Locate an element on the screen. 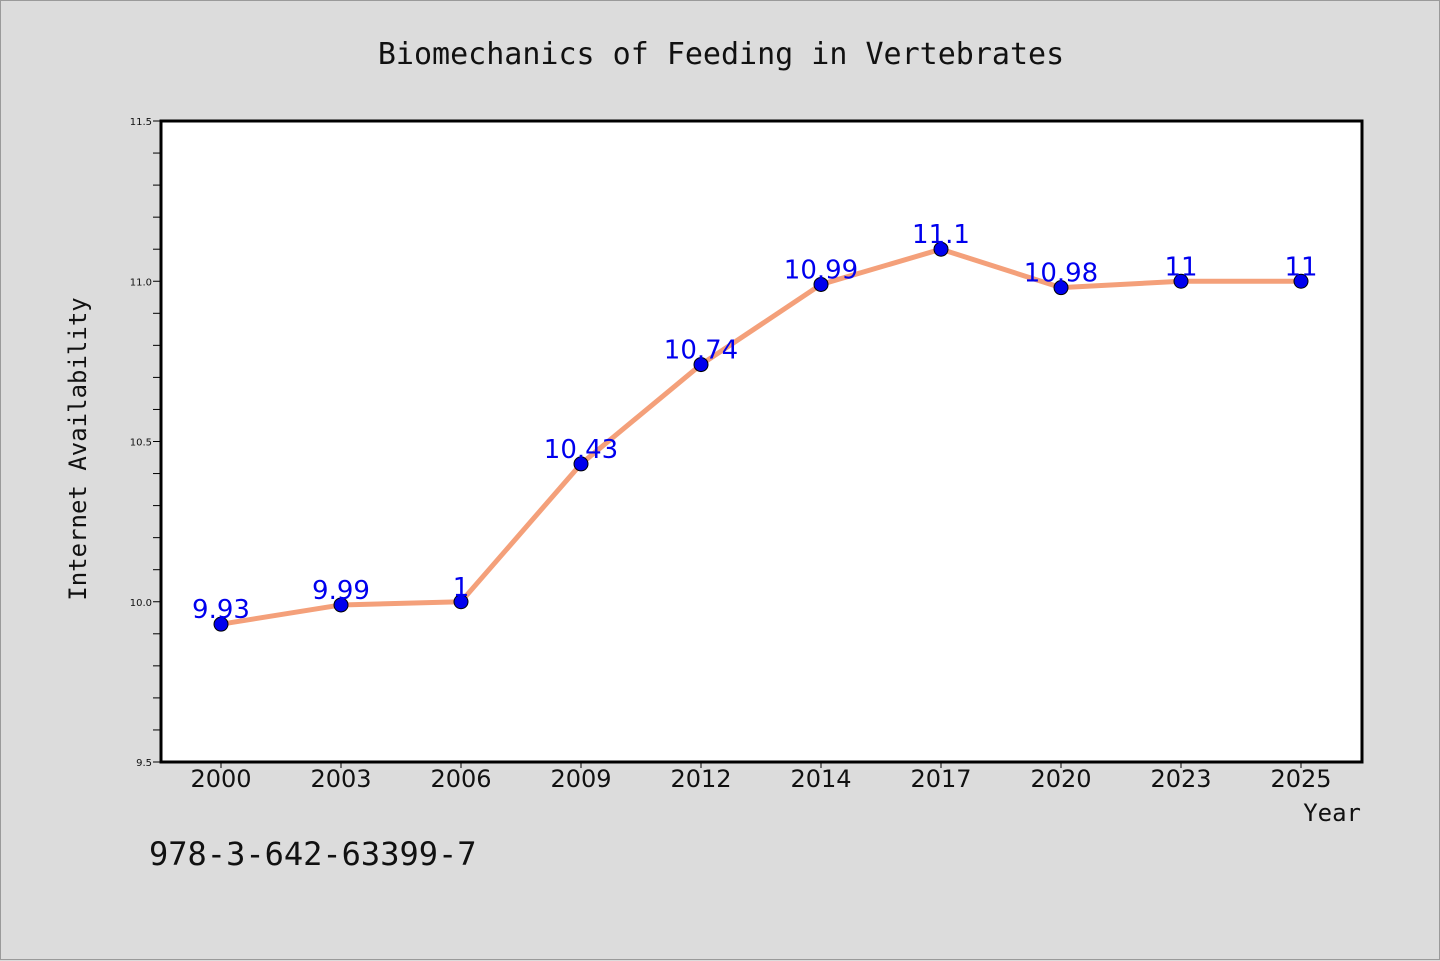 This screenshot has width=1440, height=961. x-tick-label: 2003 is located at coordinates (340, 779).